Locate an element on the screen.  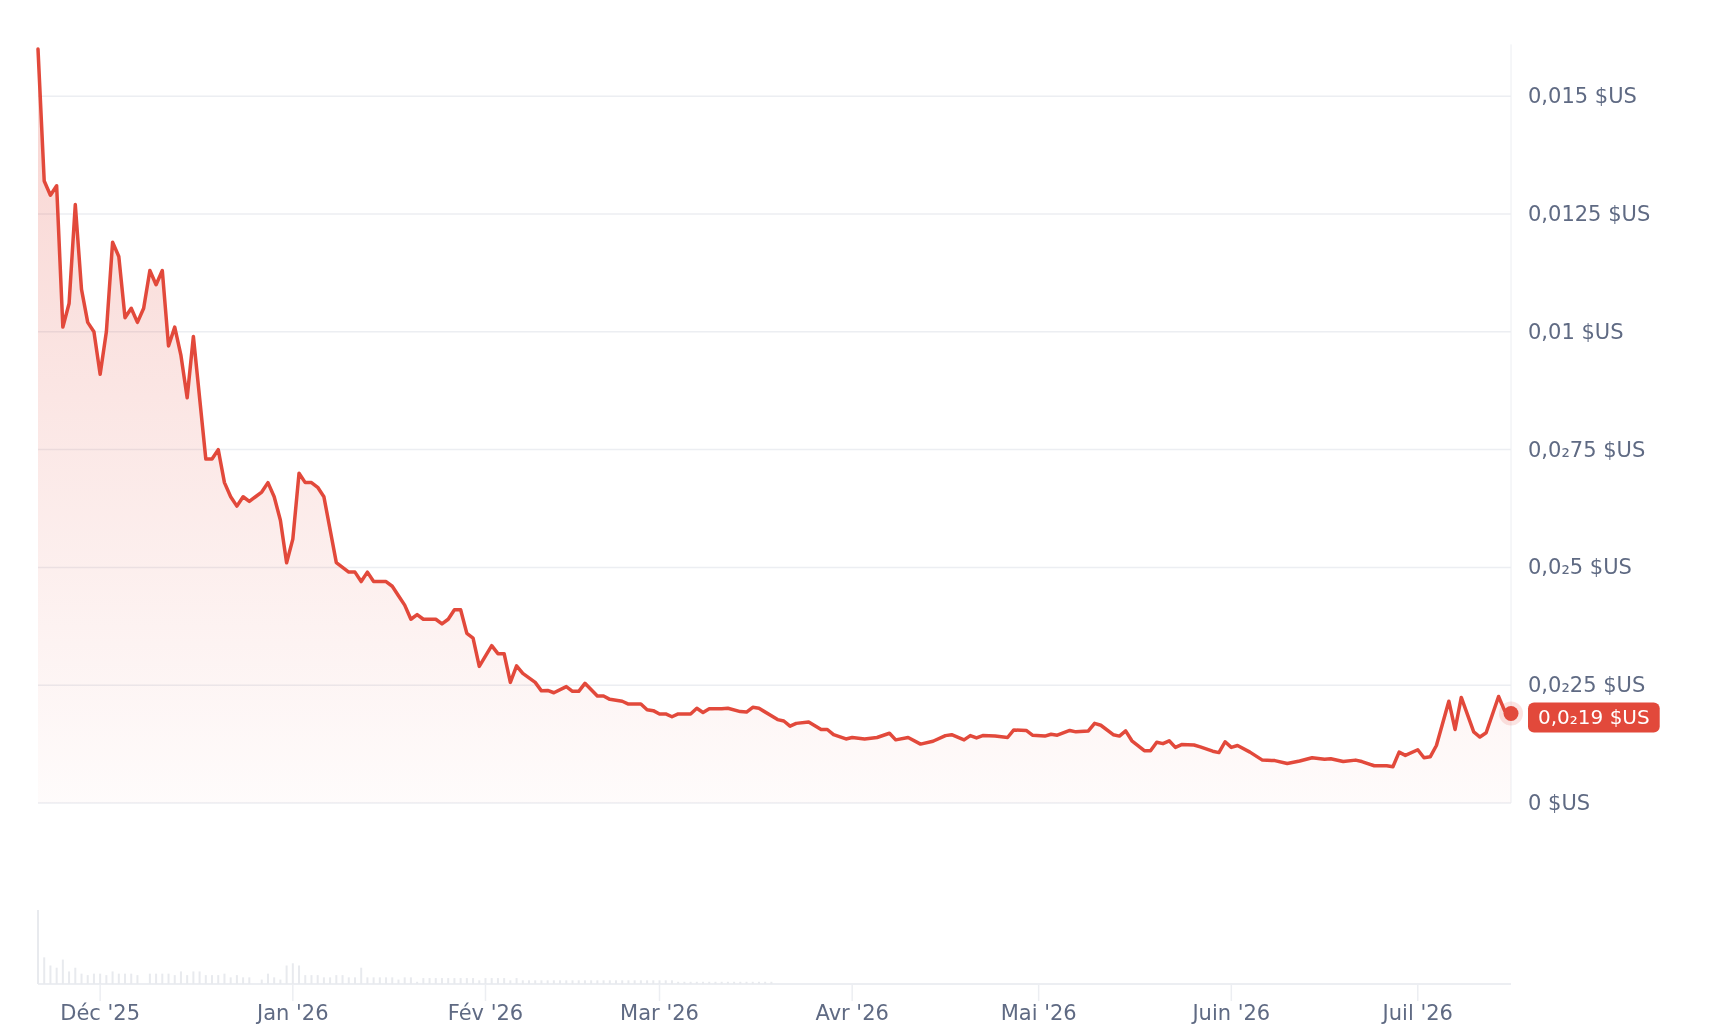
x-tick-label: Déc '25 is located at coordinates (100, 1013).